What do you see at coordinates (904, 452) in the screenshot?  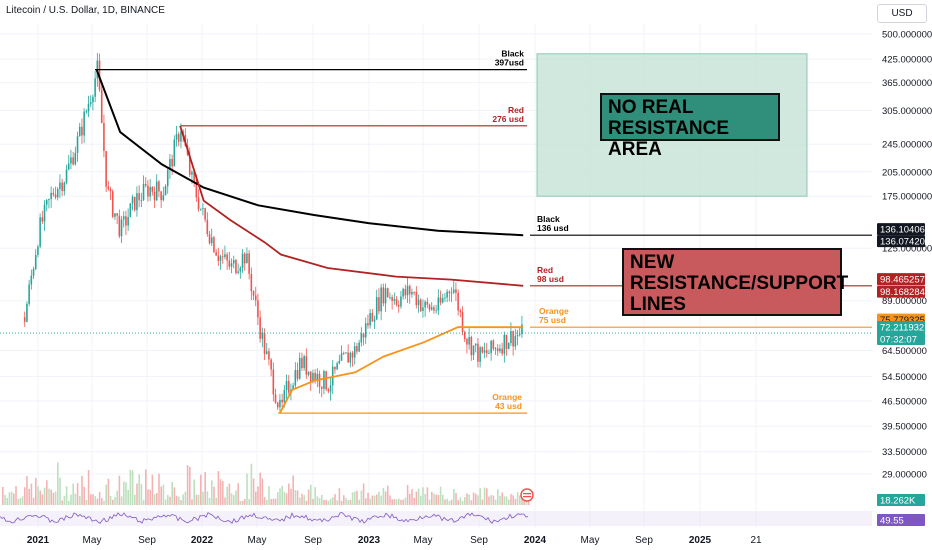 I see `y-tick-label: 33.500000` at bounding box center [904, 452].